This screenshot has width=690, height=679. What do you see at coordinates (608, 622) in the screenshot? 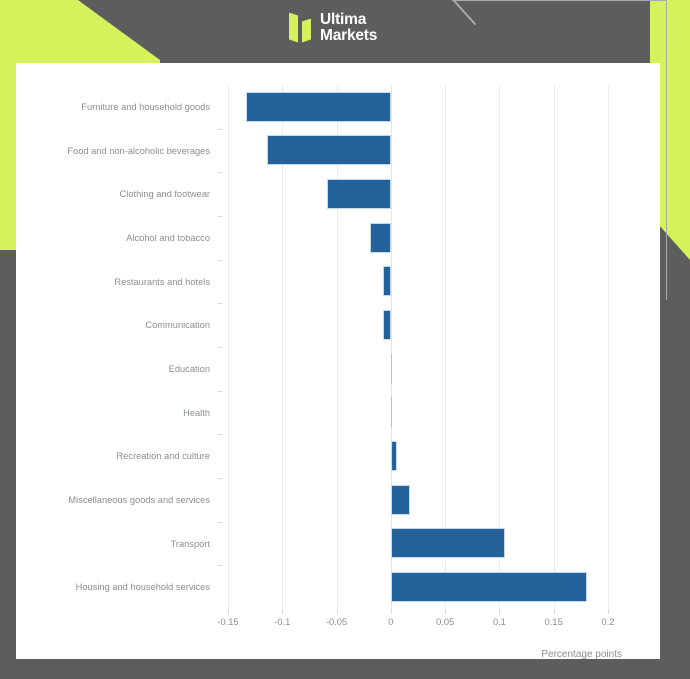
I see `x-axis-tick-label: 0.2` at bounding box center [608, 622].